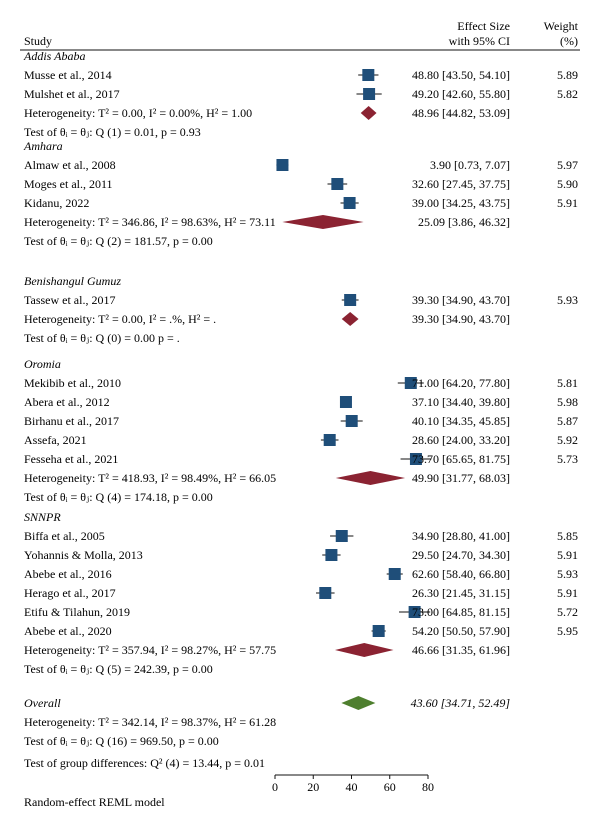  What do you see at coordinates (461, 300) in the screenshot?
I see `study-ci-label: 39.30 [34.90, 43.70]` at bounding box center [461, 300].